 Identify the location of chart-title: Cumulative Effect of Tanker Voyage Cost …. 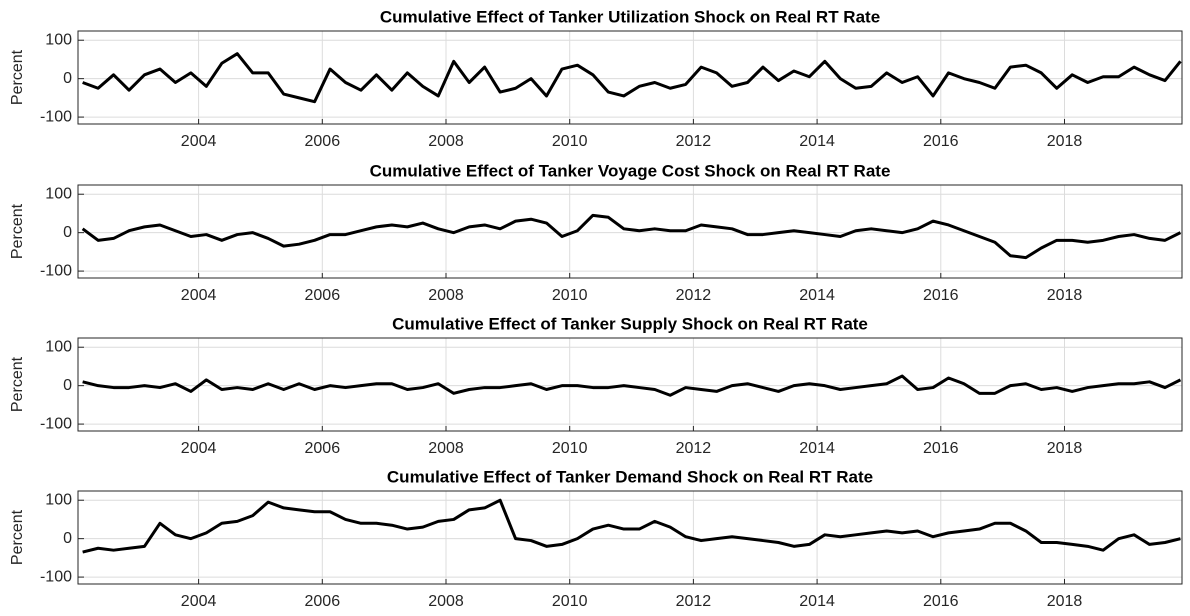
(630, 170).